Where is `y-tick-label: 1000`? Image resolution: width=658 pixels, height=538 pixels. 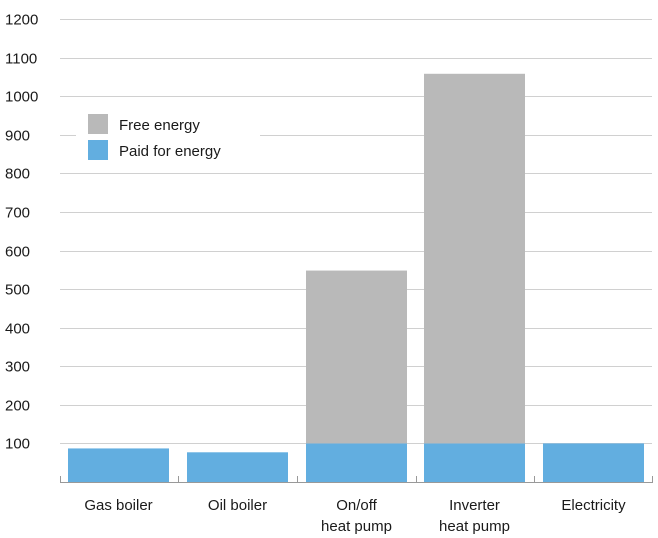
y-tick-label: 1000 is located at coordinates (21, 97).